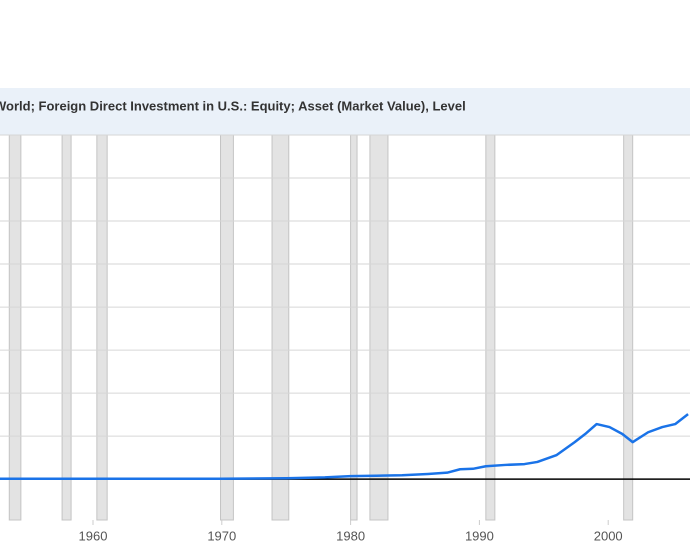 The width and height of the screenshot is (690, 550). What do you see at coordinates (608, 535) in the screenshot?
I see `x-tick-label: 2000` at bounding box center [608, 535].